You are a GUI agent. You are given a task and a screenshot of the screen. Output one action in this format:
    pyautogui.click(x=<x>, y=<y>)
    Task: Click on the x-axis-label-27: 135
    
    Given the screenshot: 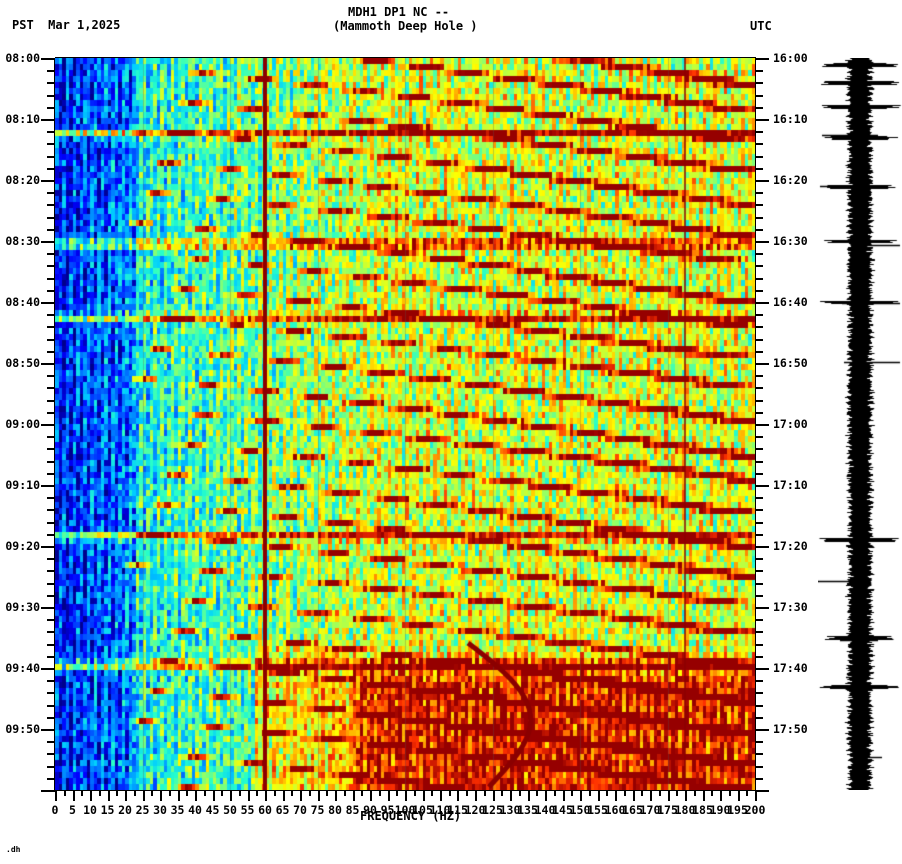 What is the action you would take?
    pyautogui.click(x=527, y=810)
    